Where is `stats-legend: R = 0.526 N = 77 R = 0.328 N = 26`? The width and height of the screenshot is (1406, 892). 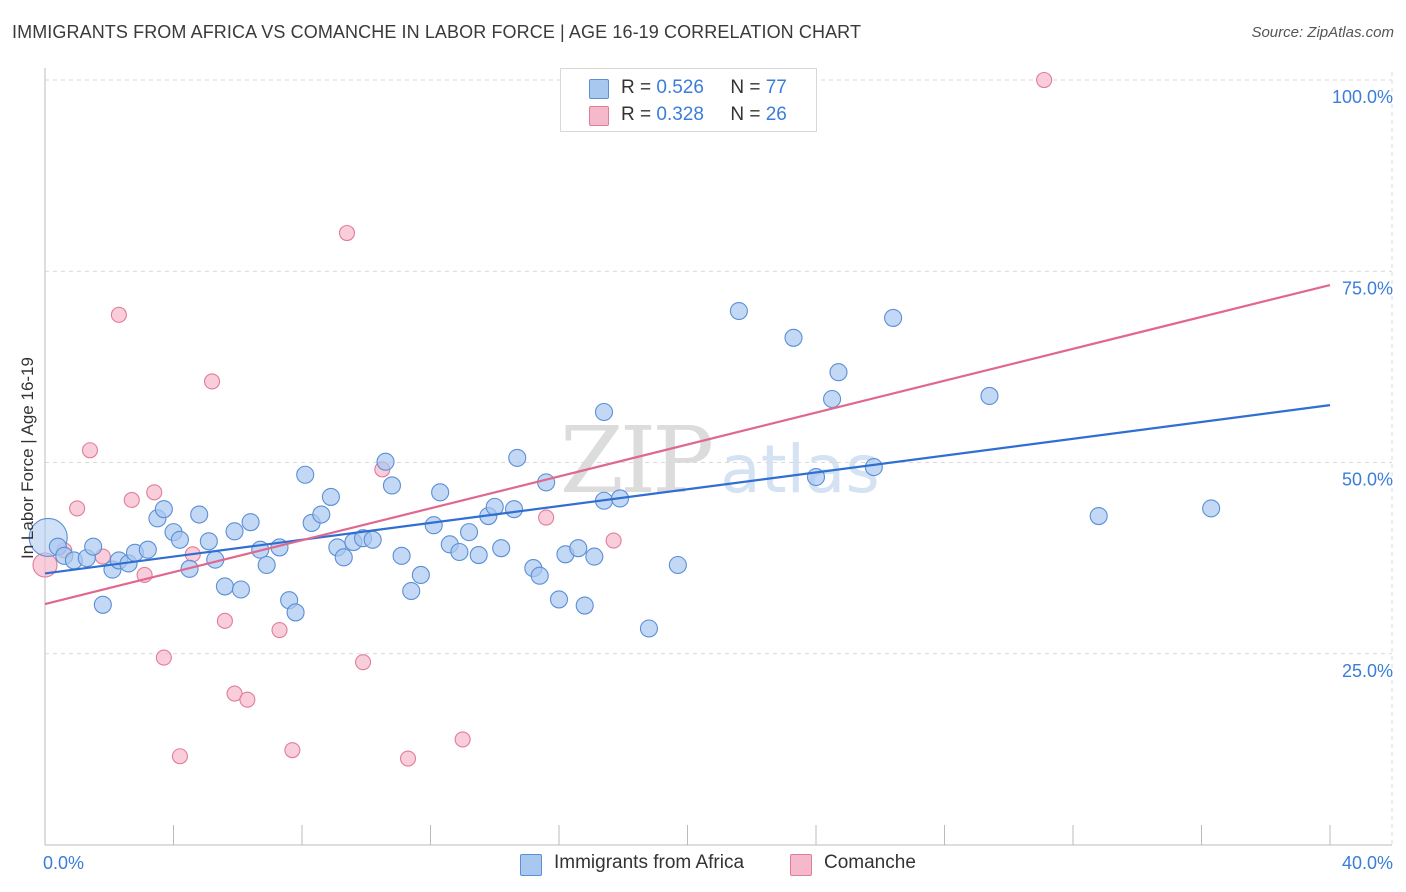
stats-legend: R = 0.526 N = 77 R = 0.328 N = 26 is located at coordinates (688, 100).